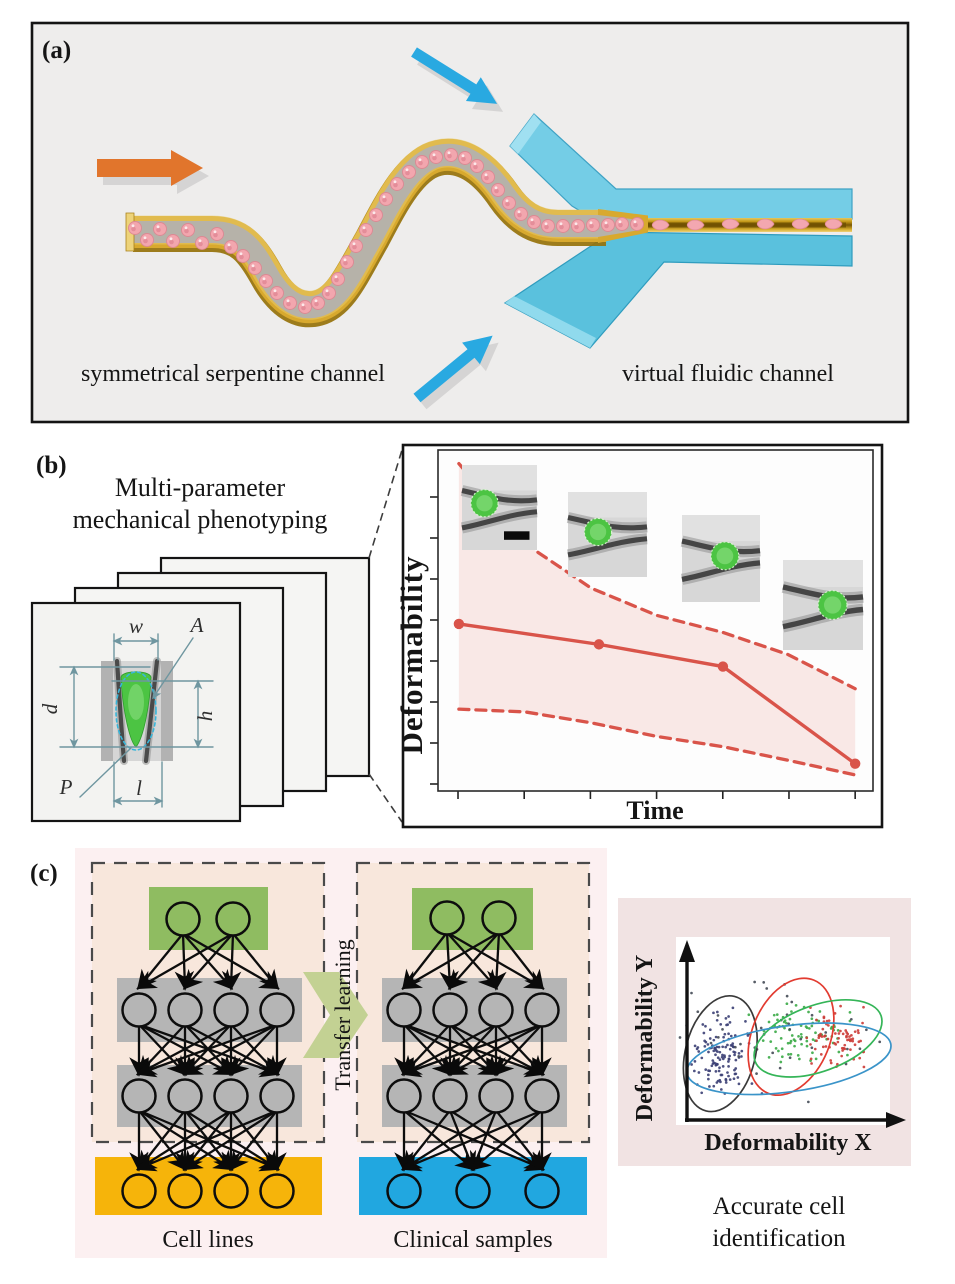 The image size is (955, 1284). I want to click on chart-content, so click(658, 619).